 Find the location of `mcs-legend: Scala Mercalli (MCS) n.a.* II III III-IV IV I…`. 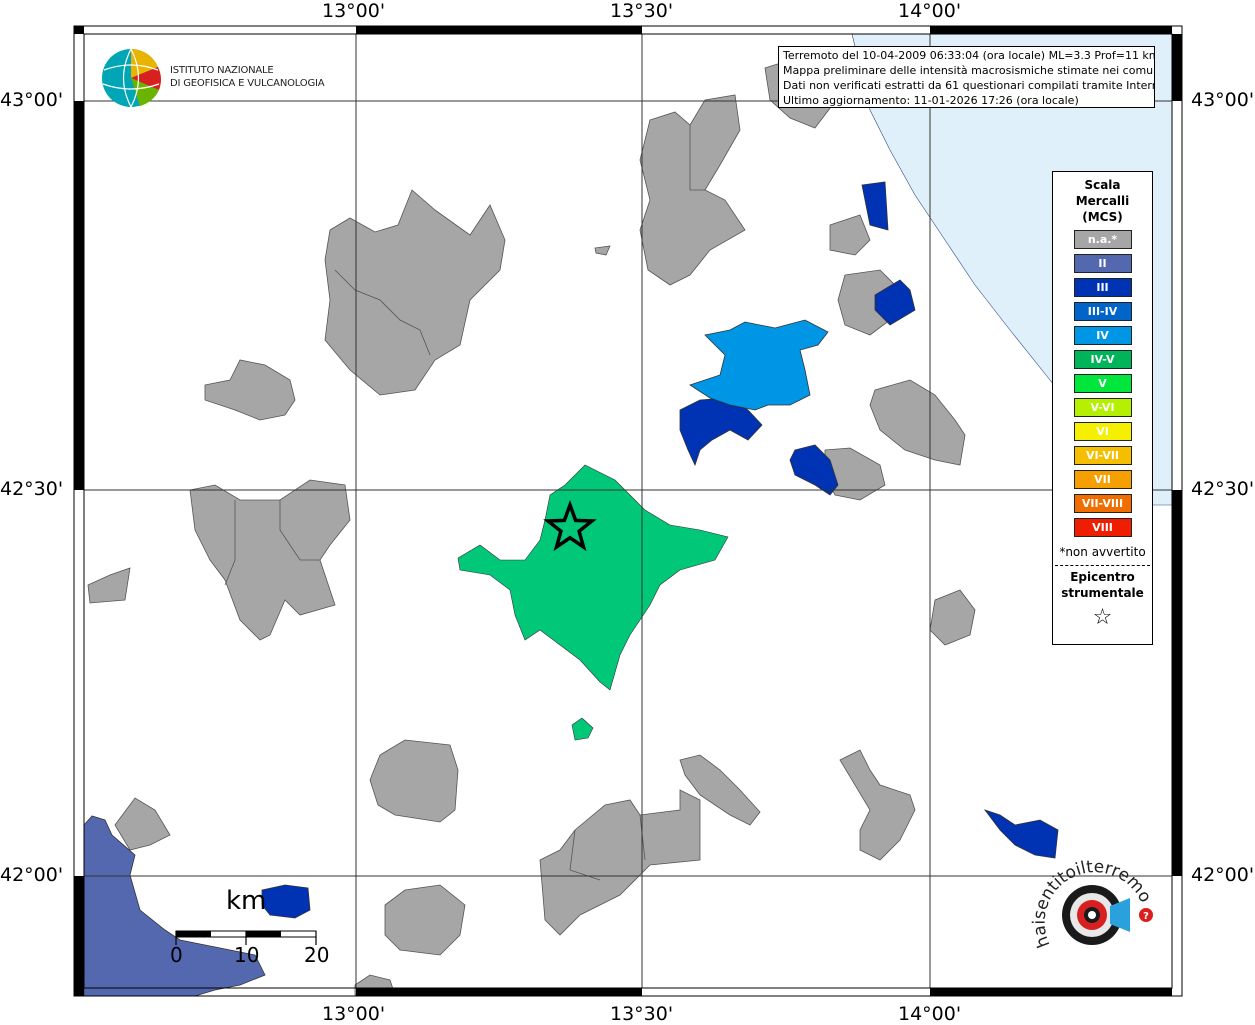

mcs-legend: Scala Mercalli (MCS) n.a.* II III III-IV IV I… is located at coordinates (1102, 408).